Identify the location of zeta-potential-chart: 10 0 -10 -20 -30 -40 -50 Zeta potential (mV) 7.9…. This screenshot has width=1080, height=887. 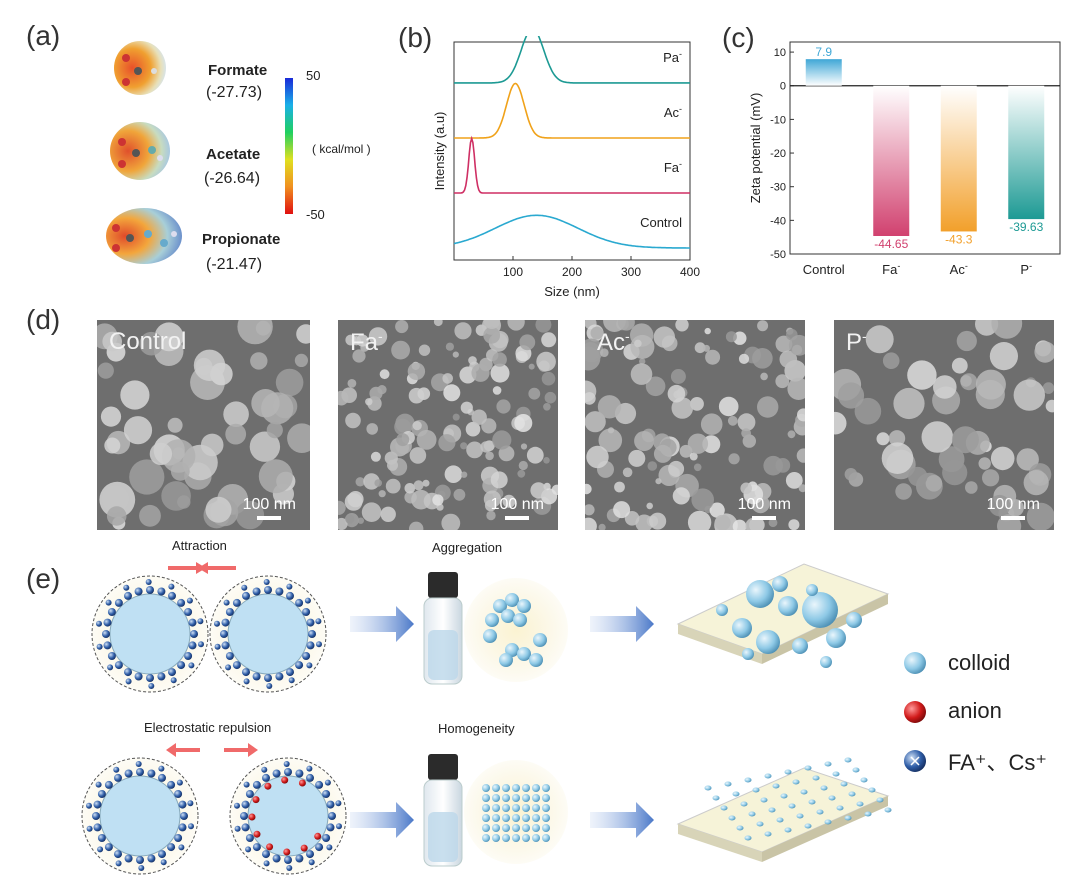
(904, 159).